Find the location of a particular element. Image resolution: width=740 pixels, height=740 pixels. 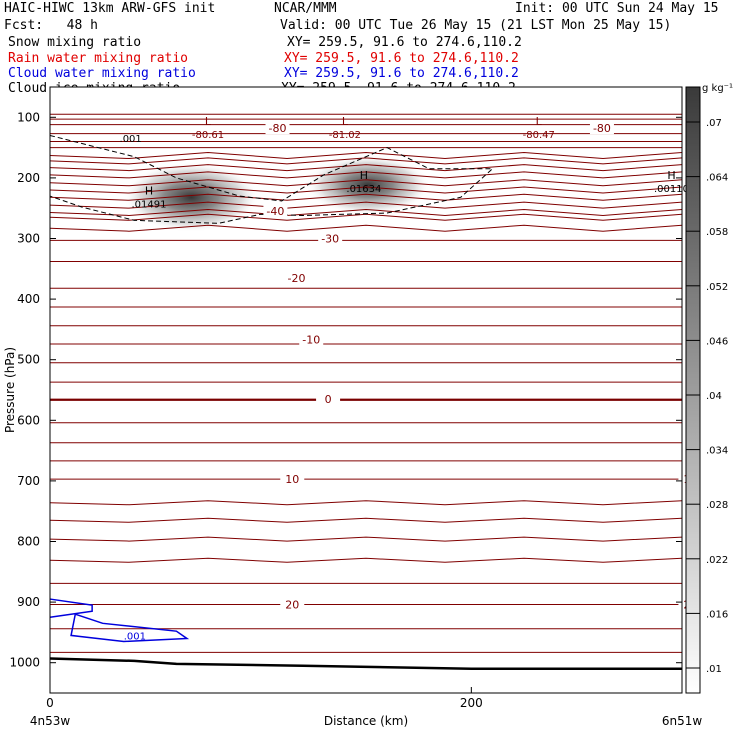

extremum-value: -81.02 is located at coordinates (345, 135).